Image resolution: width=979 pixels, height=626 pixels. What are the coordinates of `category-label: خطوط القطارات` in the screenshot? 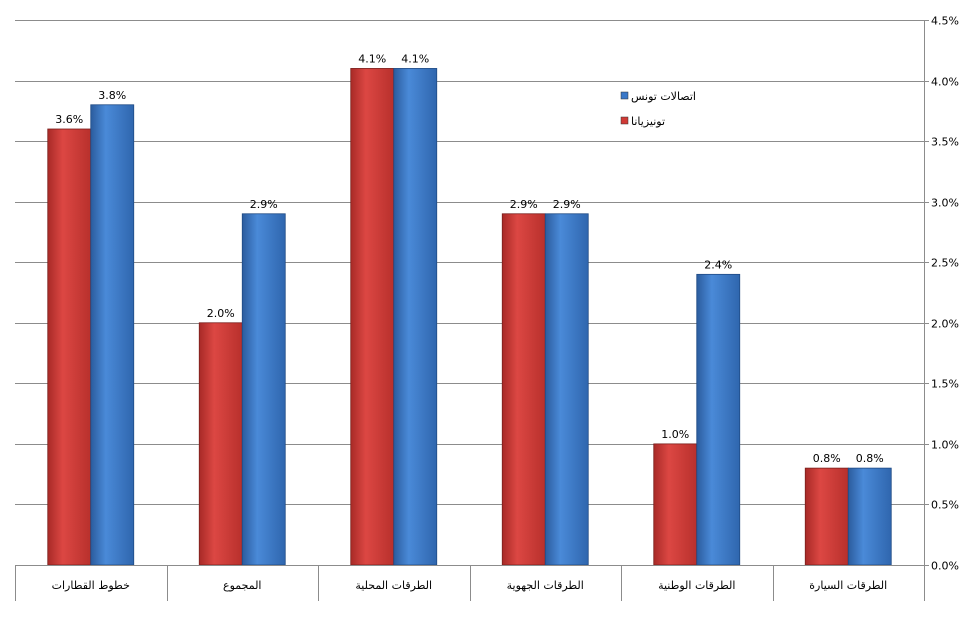 It's located at (91, 585).